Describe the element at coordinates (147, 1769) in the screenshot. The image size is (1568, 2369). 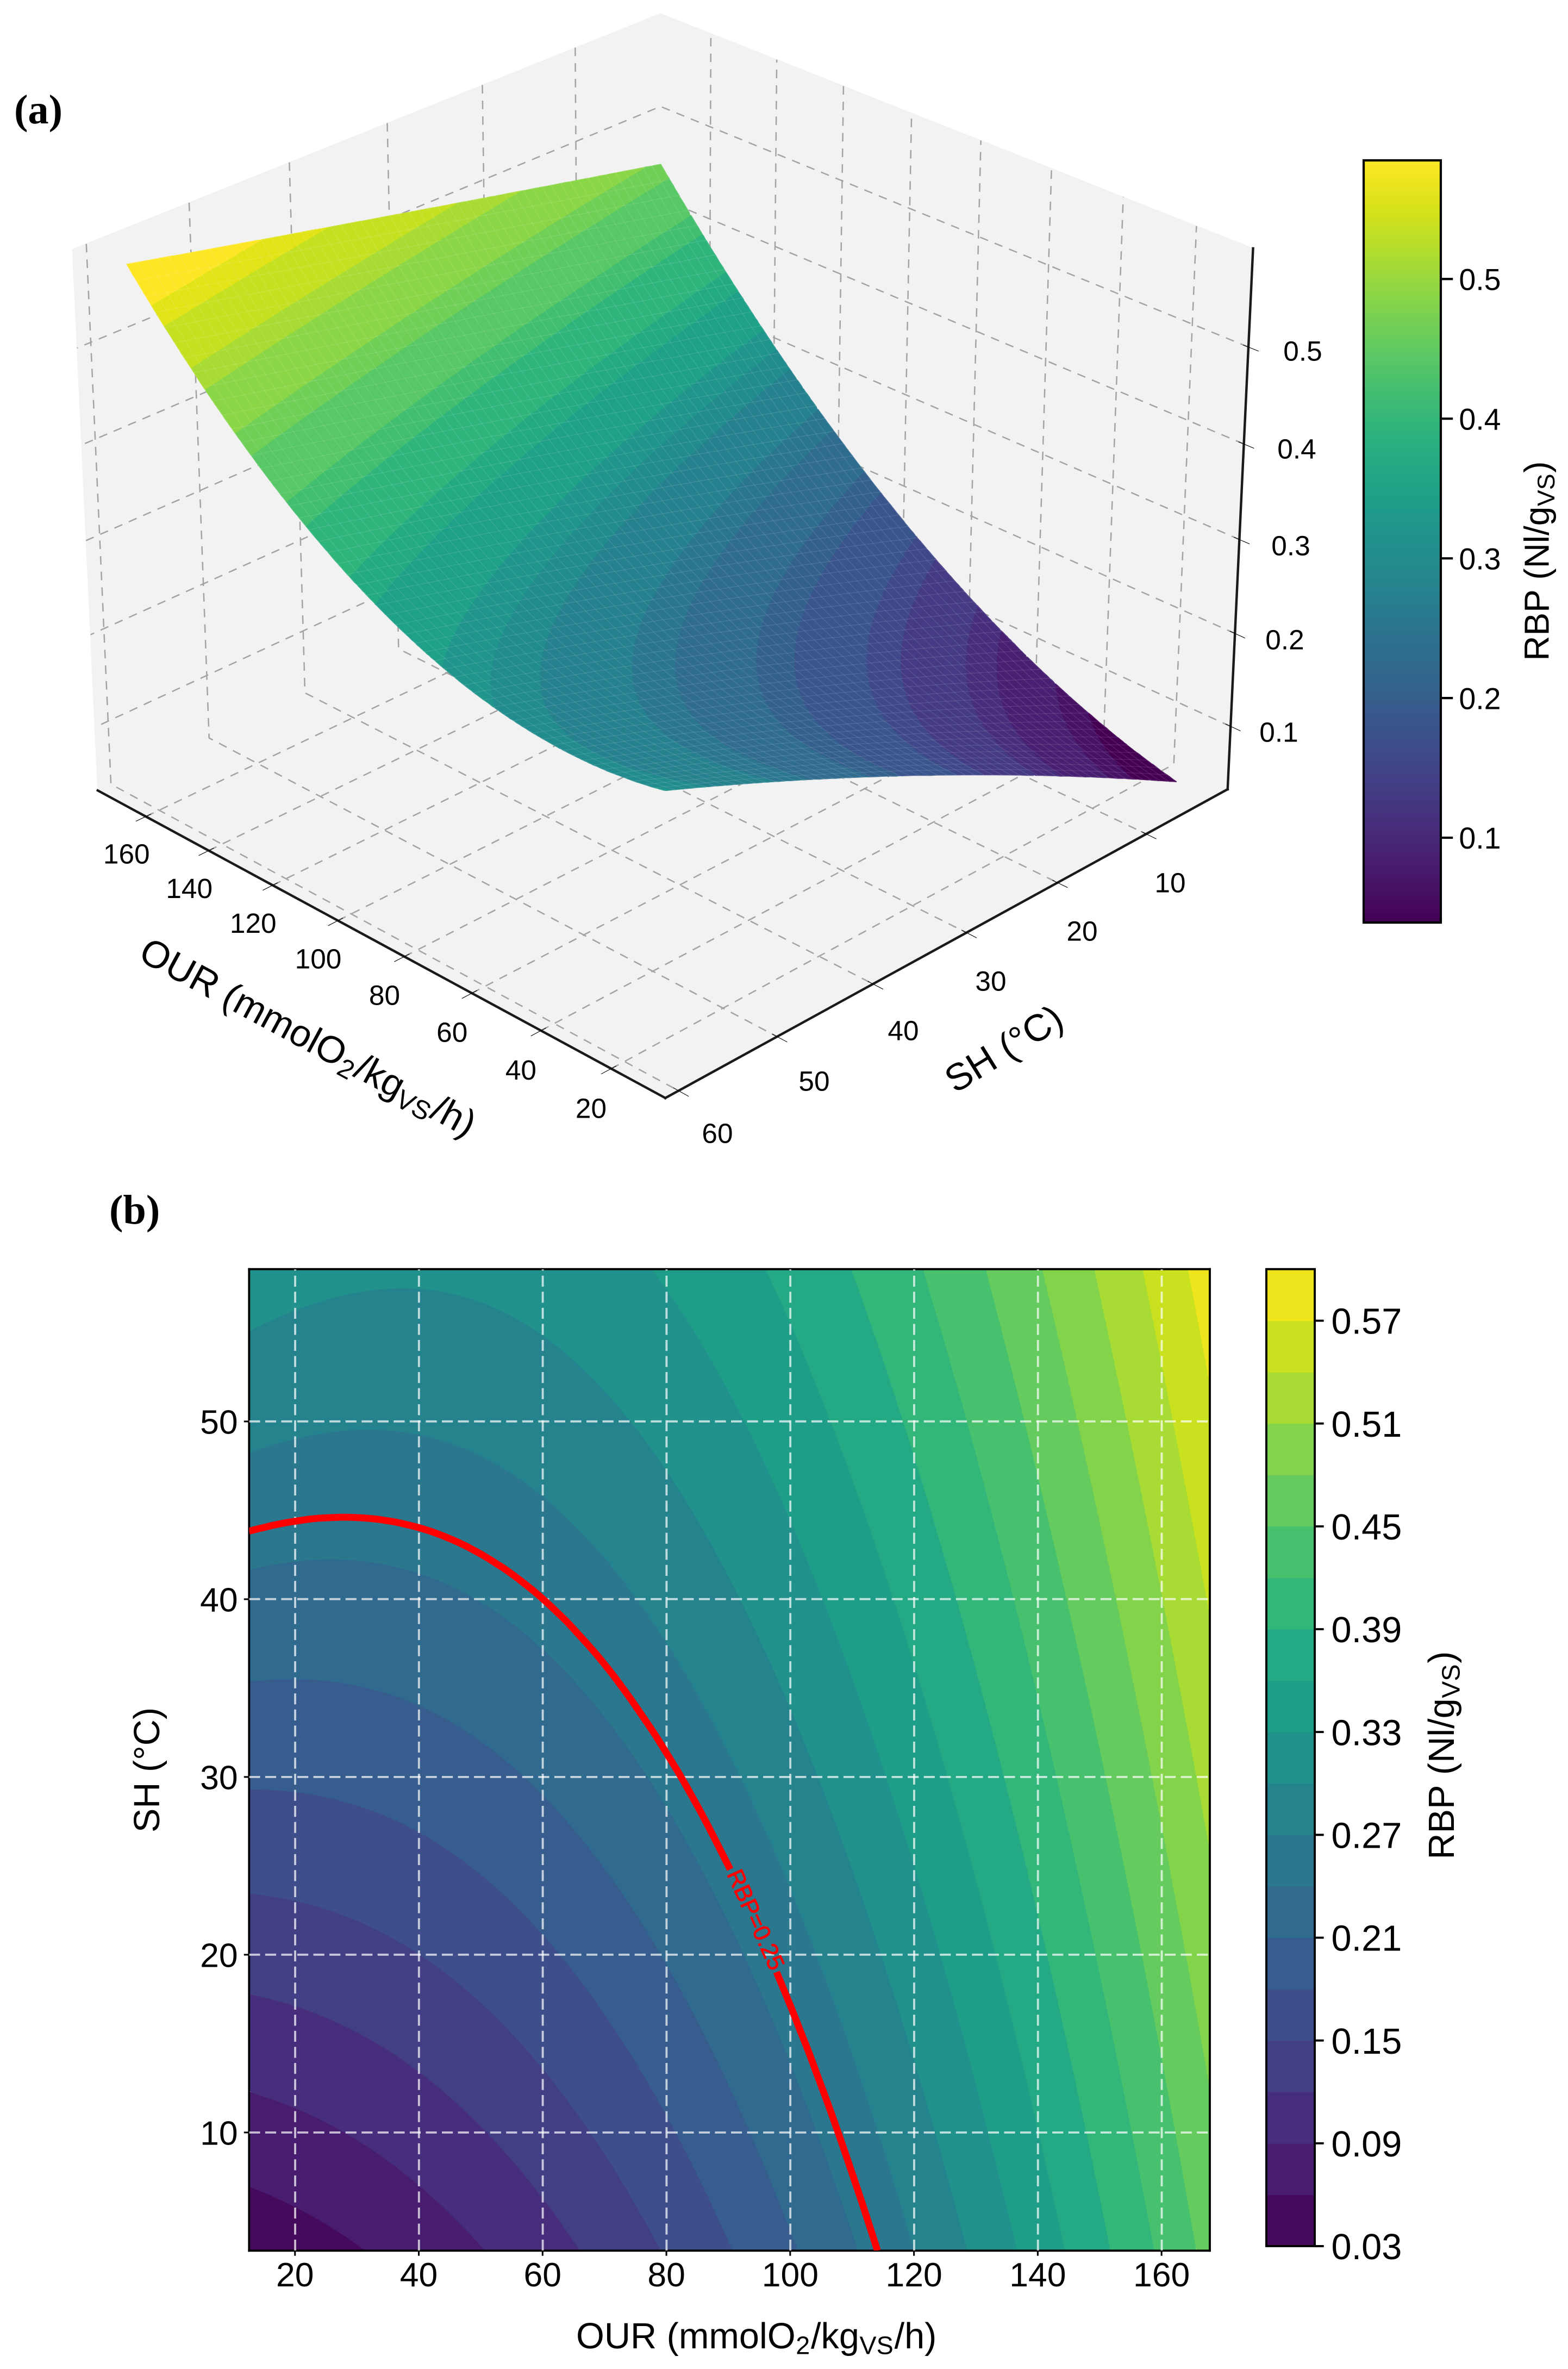
I see `svg-text: SH (°C)` at that location.